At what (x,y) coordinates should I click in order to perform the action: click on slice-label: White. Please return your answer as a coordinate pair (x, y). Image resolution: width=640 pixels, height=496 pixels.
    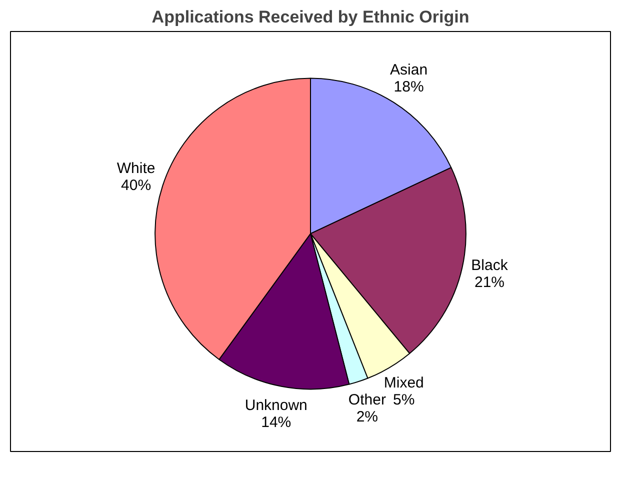
    Looking at the image, I should click on (136, 168).